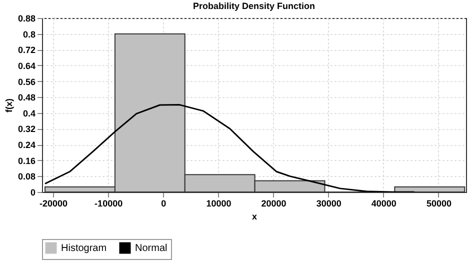  I want to click on y-tick-label: 0.8, so click(29, 34).